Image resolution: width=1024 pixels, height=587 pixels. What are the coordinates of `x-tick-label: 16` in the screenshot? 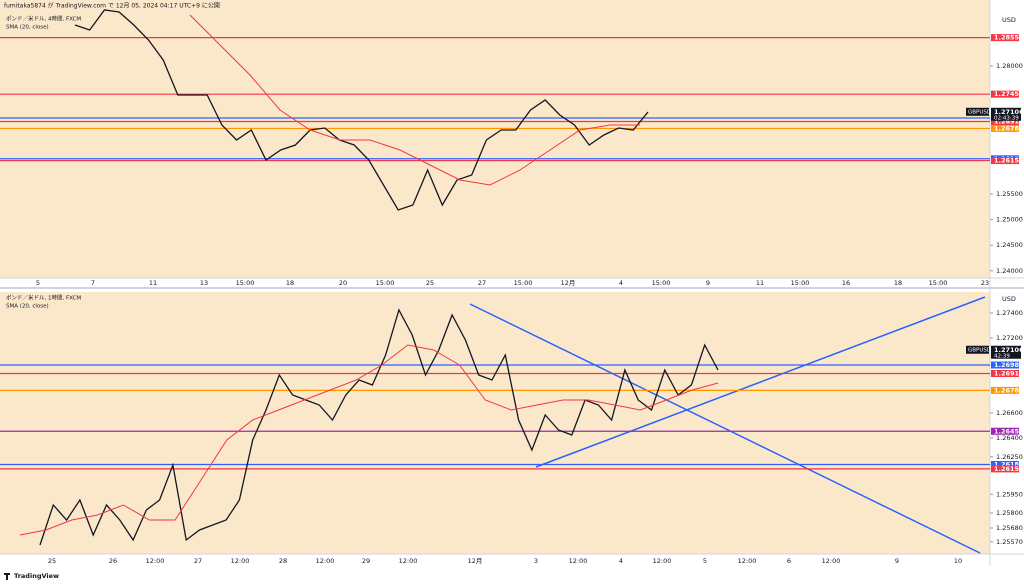 It's located at (846, 283).